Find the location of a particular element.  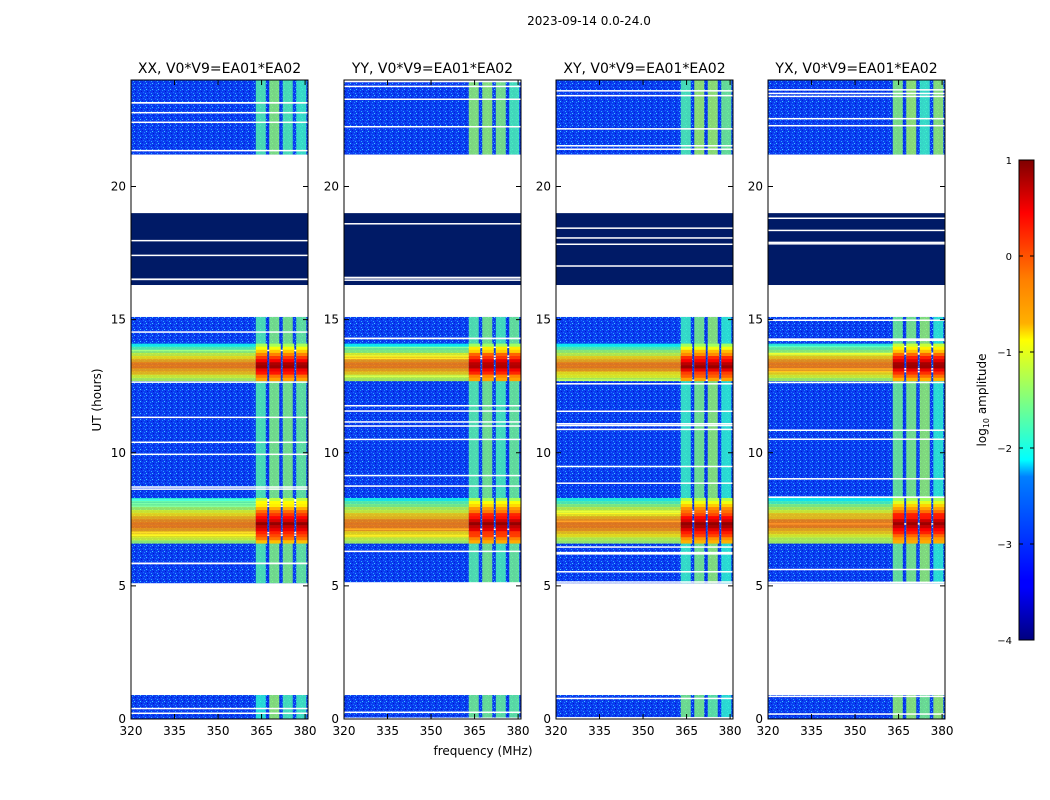

y-tick-label: 0 is located at coordinates (547, 719).